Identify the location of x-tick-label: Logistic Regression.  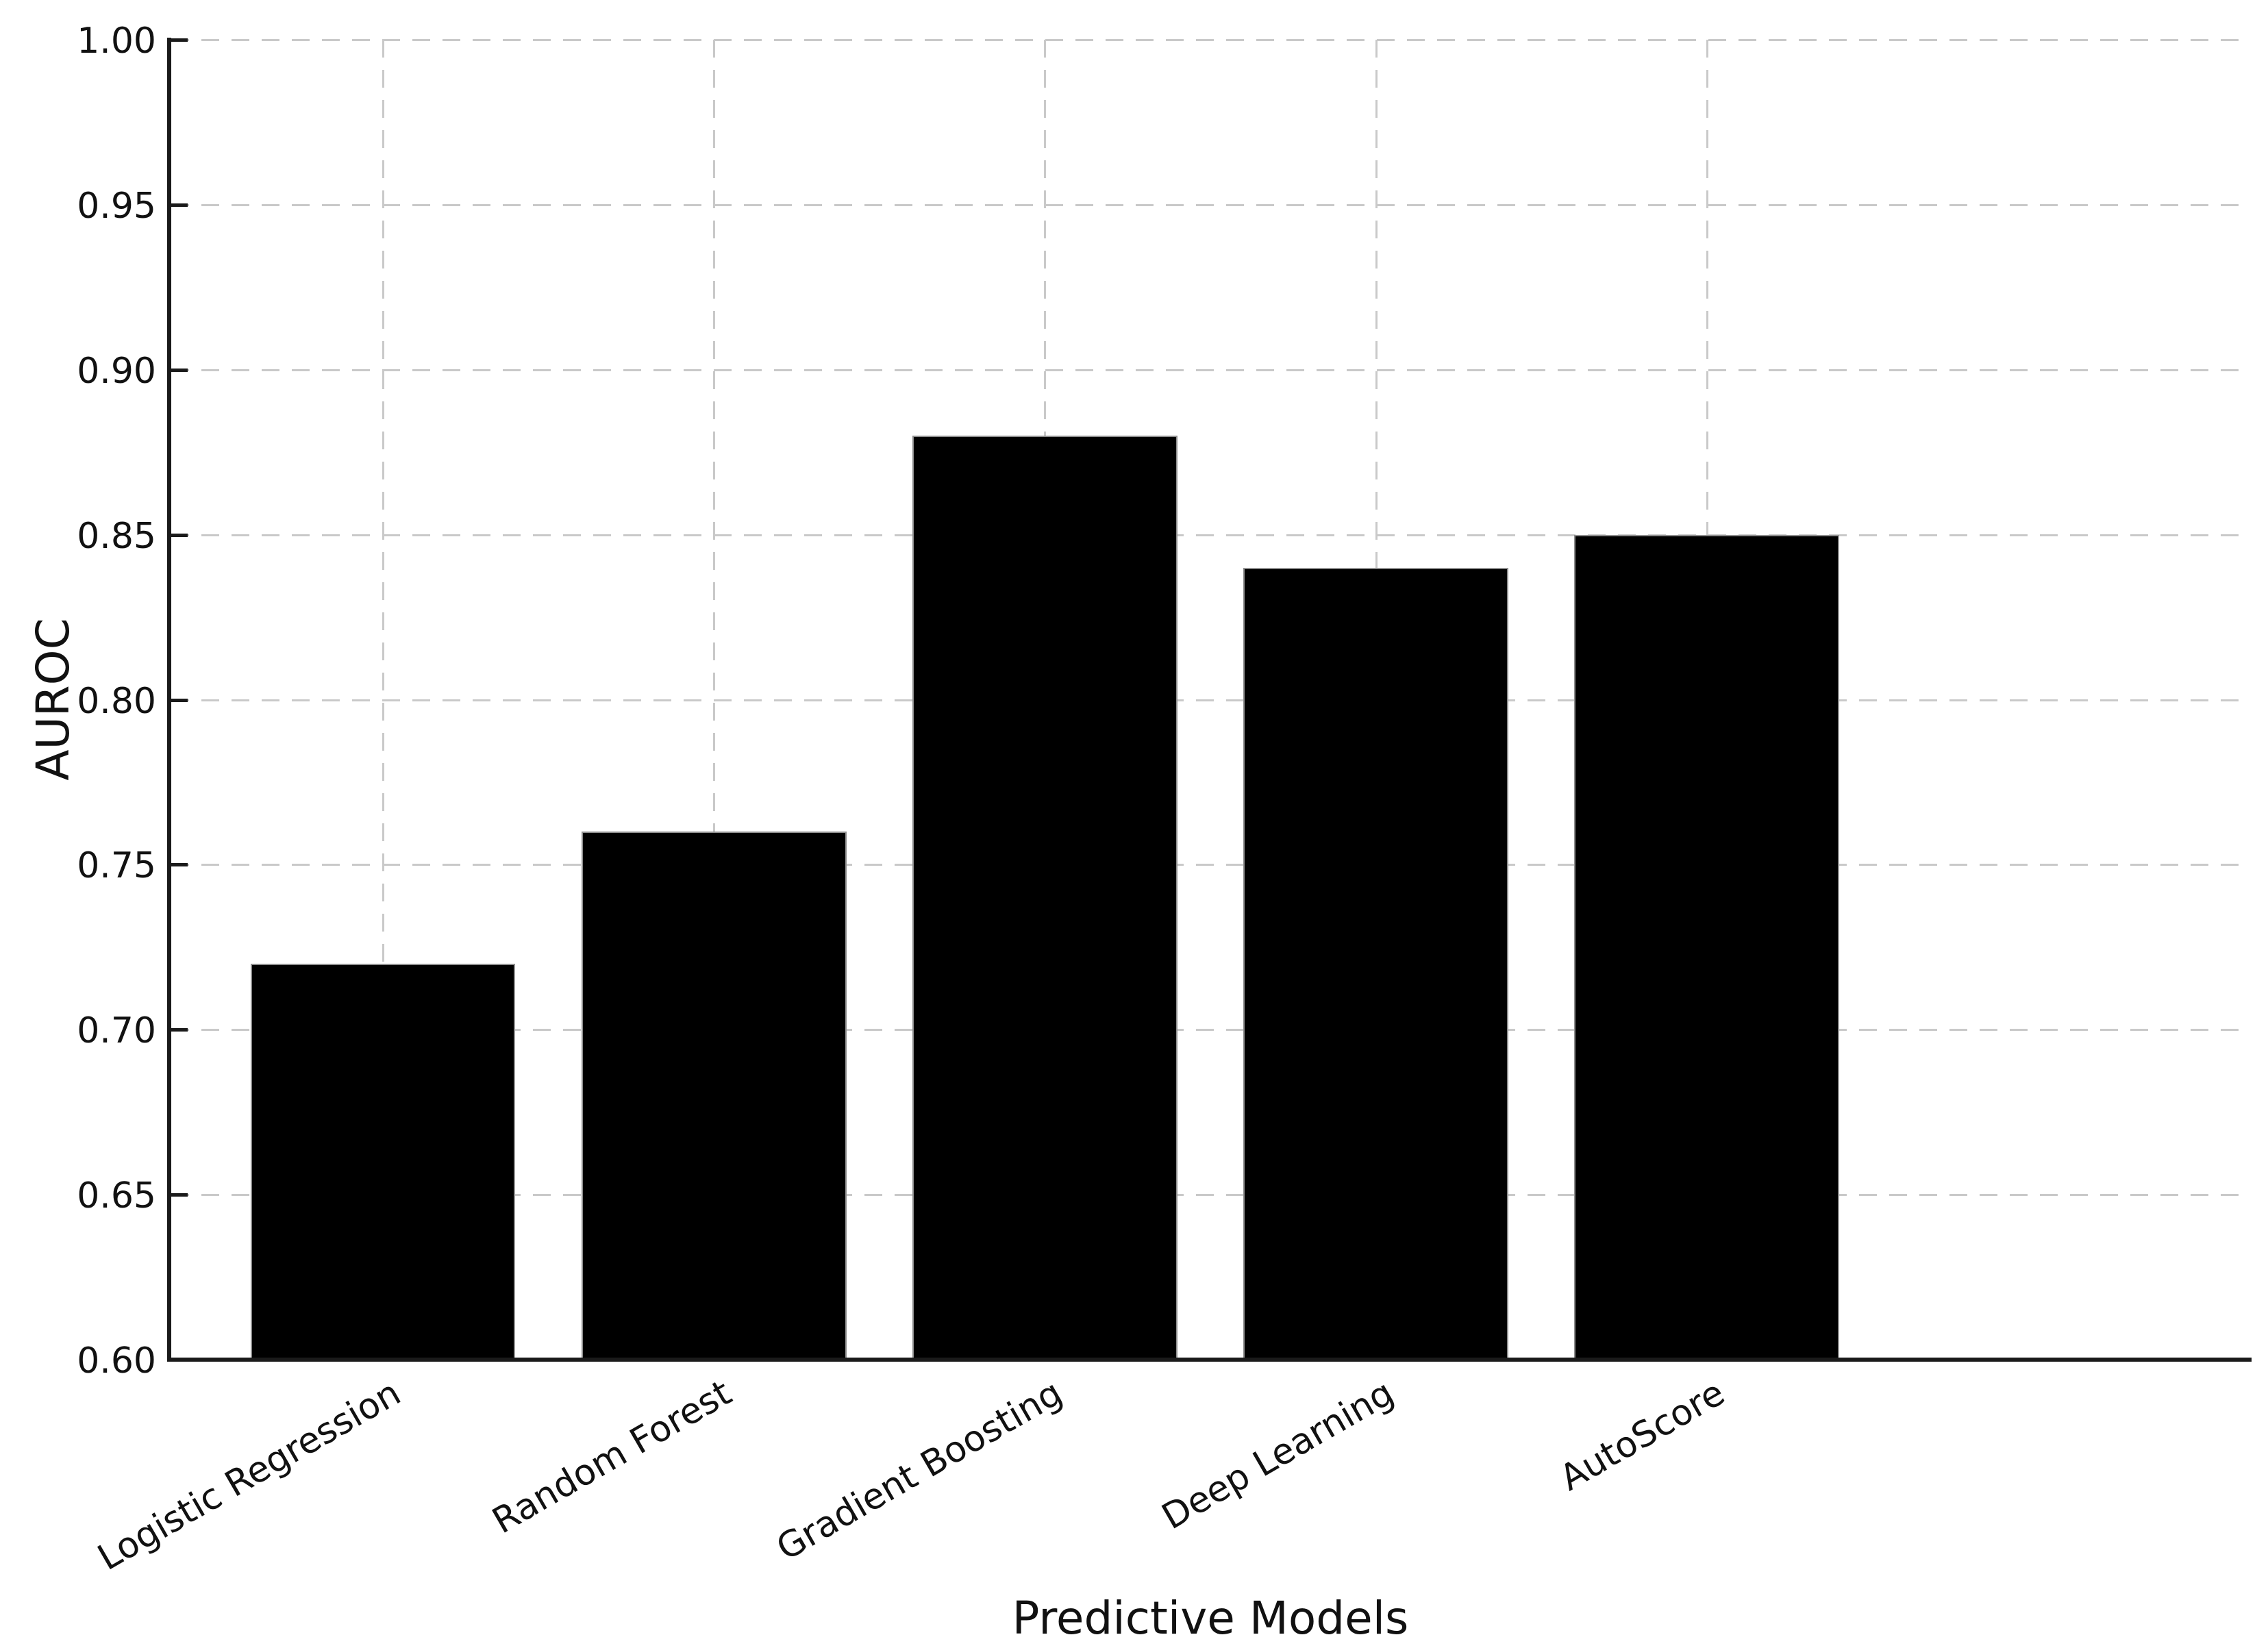
(249, 1476).